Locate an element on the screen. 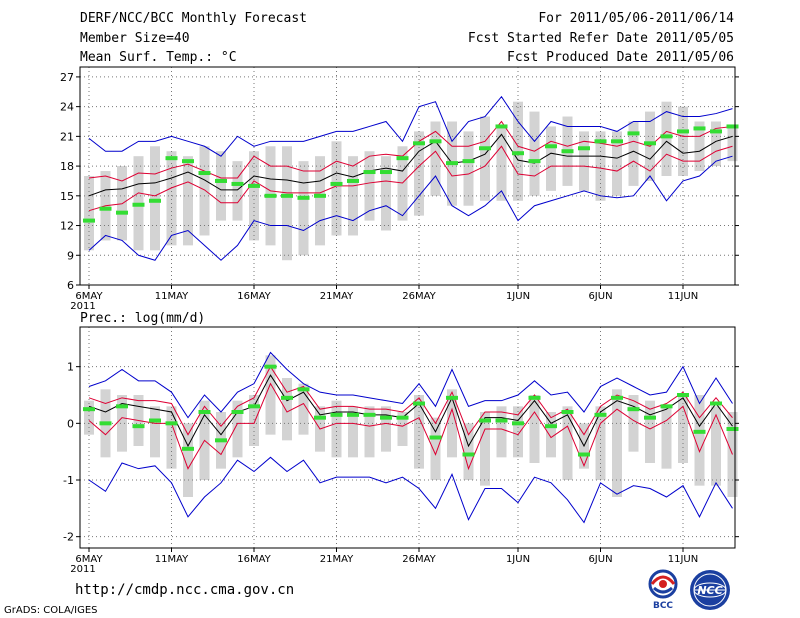 This screenshot has height=618, width=800. p2-x-tick-label: 6MAY is located at coordinates (89, 559).